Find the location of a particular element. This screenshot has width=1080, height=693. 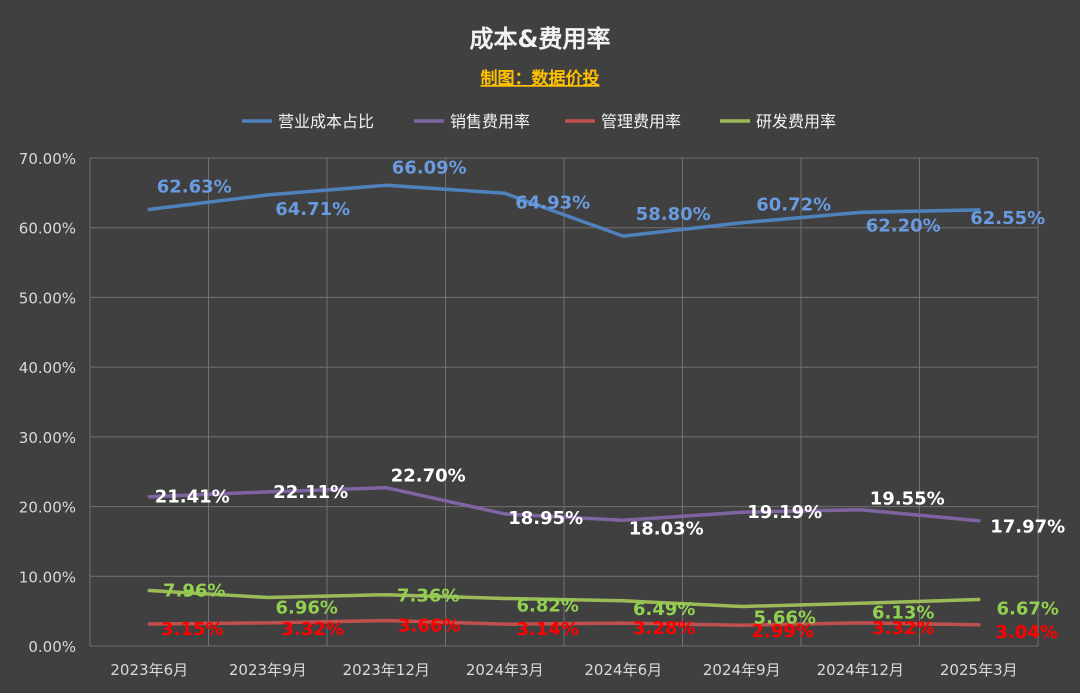

y-tick-label: 70.00% is located at coordinates (47, 159).